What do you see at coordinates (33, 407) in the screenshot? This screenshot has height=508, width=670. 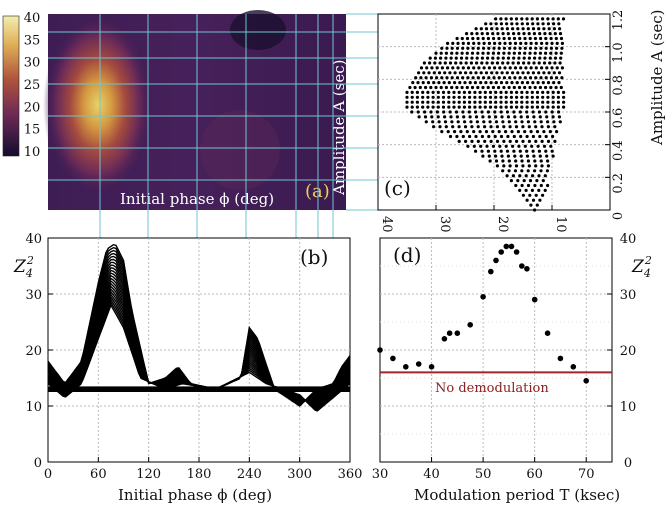 I see `y-tick-label: 10` at bounding box center [33, 407].